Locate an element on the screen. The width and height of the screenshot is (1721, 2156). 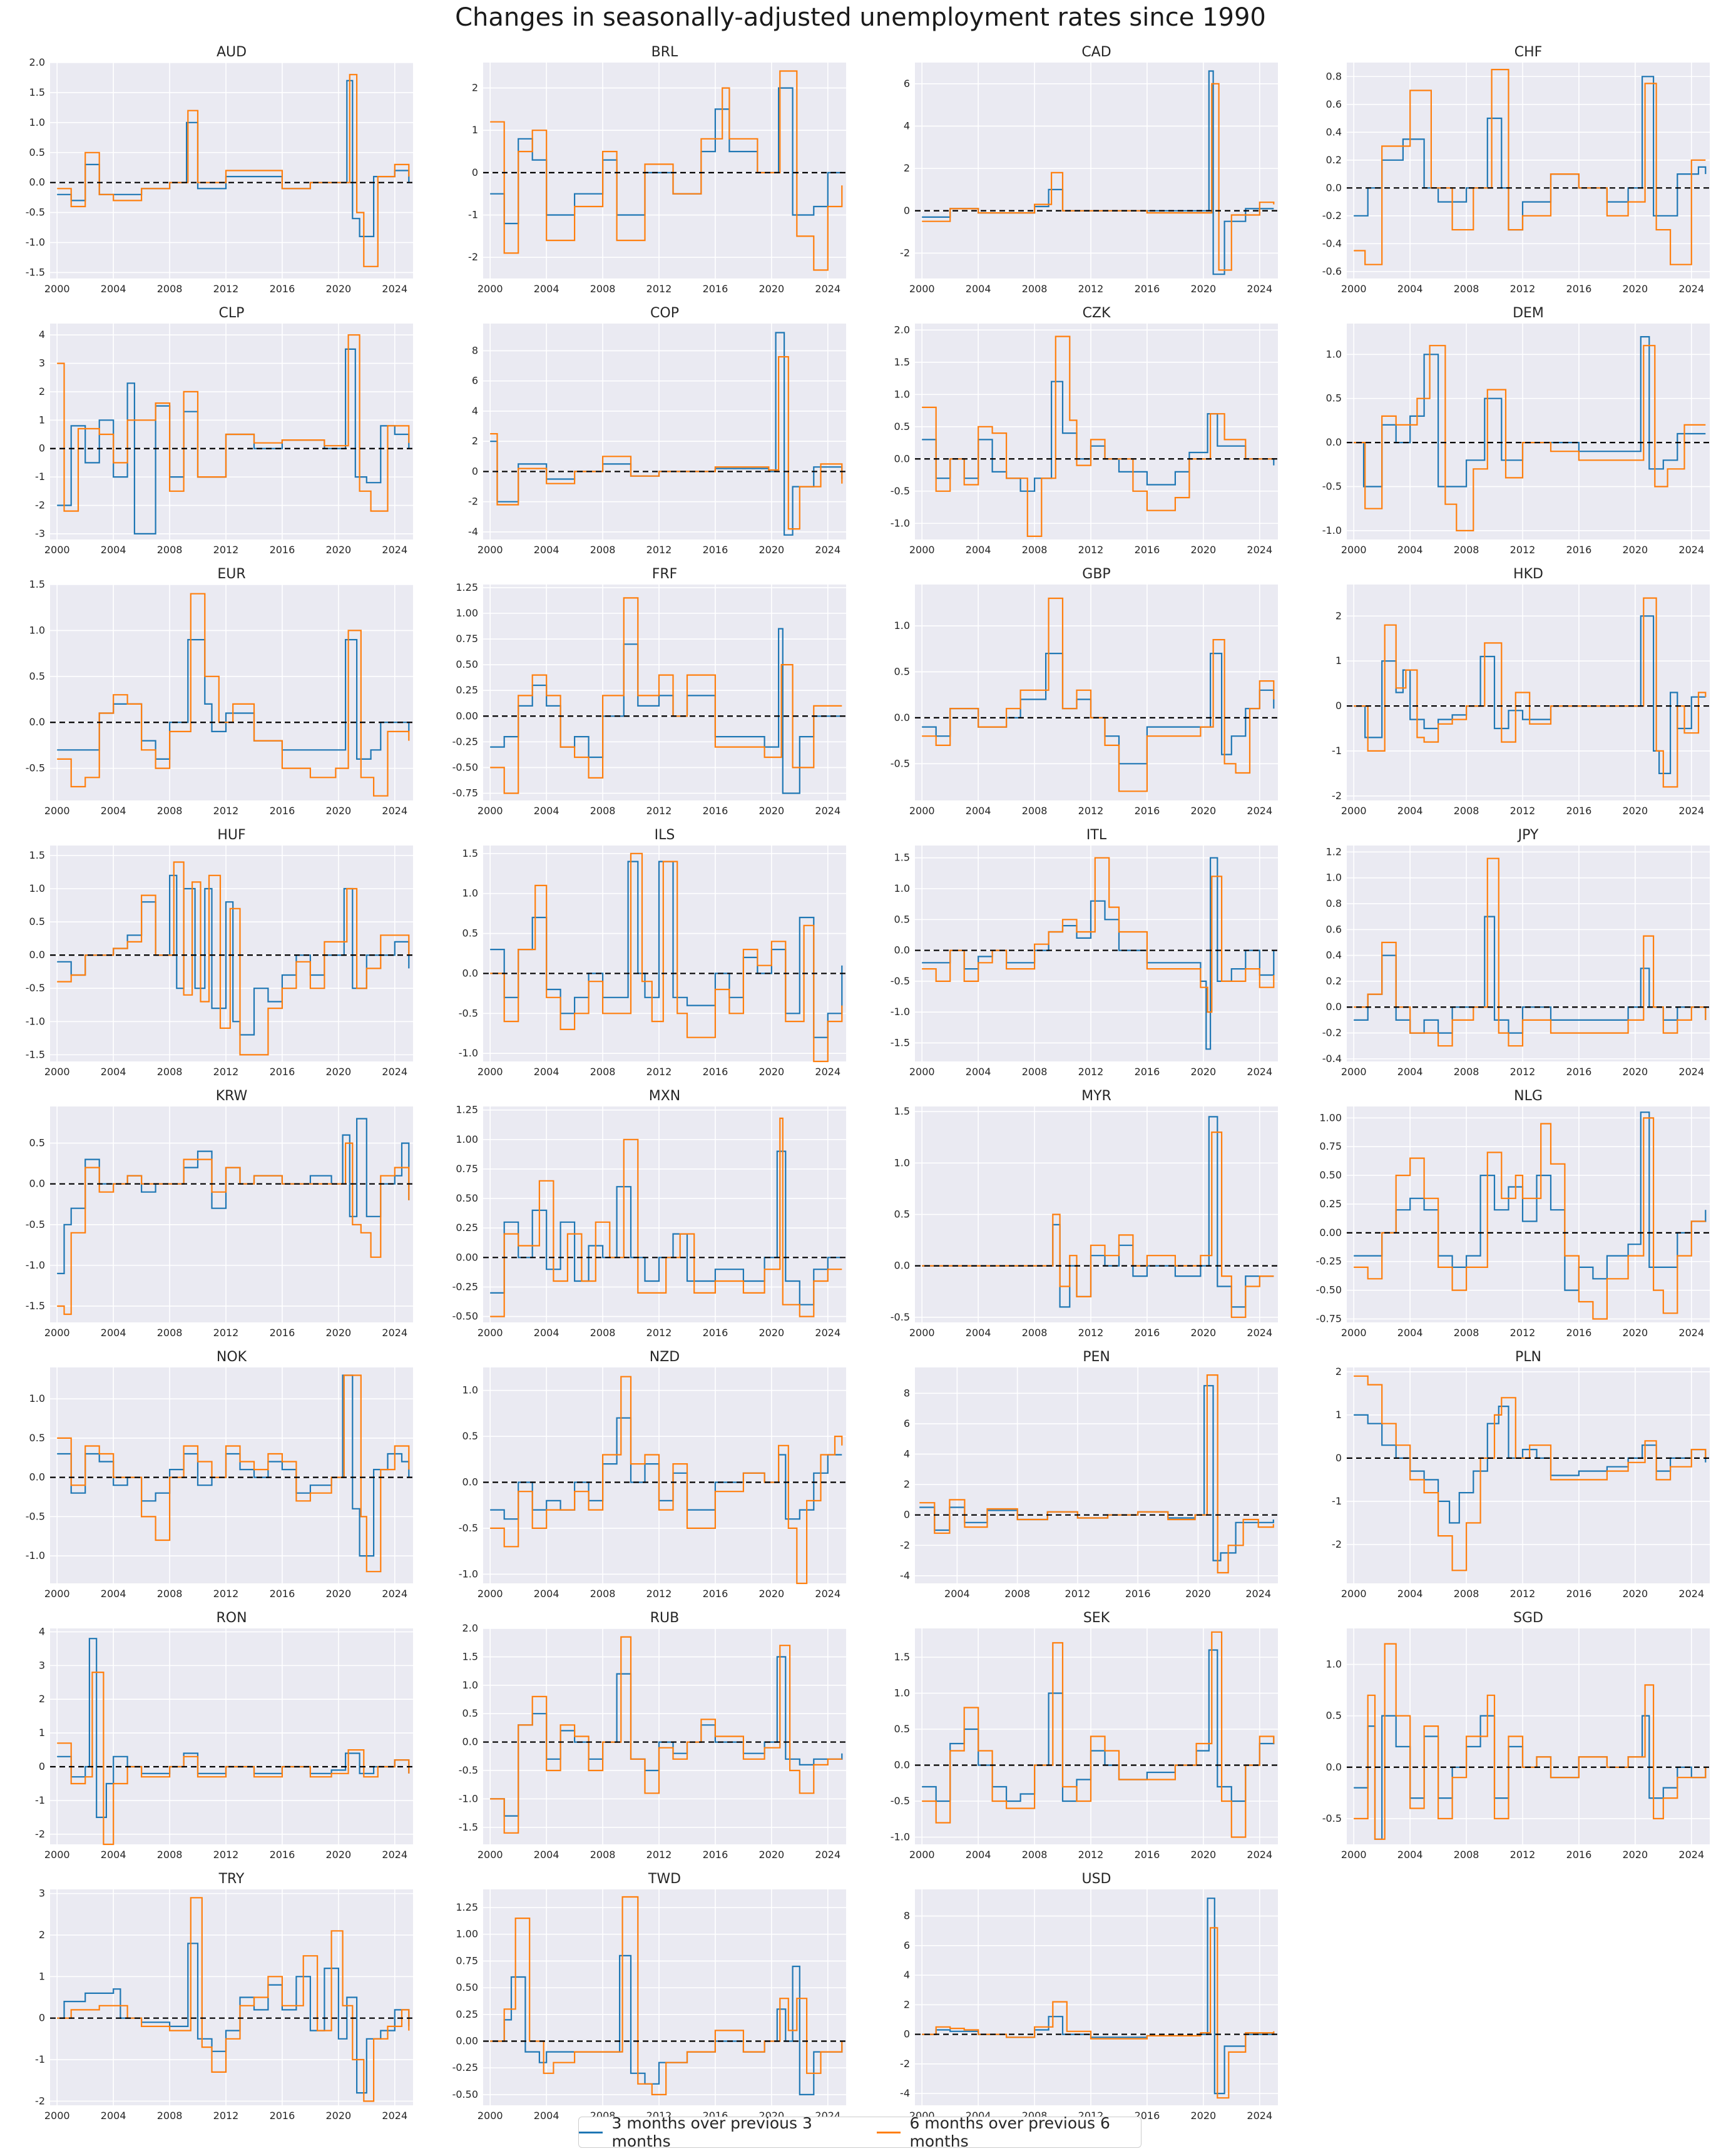
panel-title: JPY is located at coordinates (1528, 835).